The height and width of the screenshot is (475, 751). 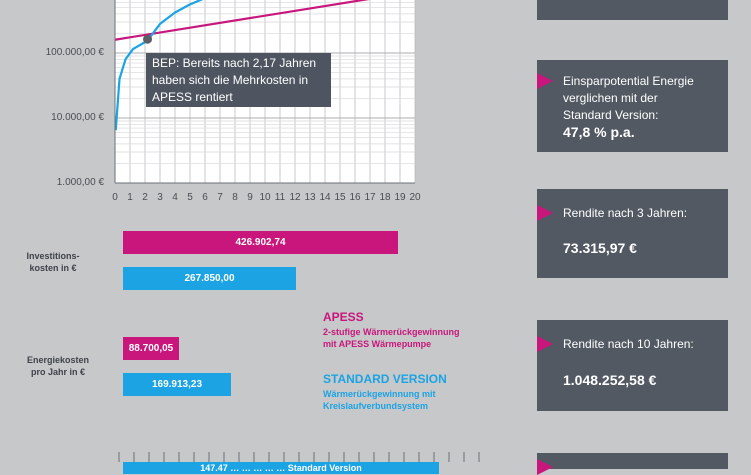 I want to click on legend-apess-title: APESS, so click(x=343, y=317).